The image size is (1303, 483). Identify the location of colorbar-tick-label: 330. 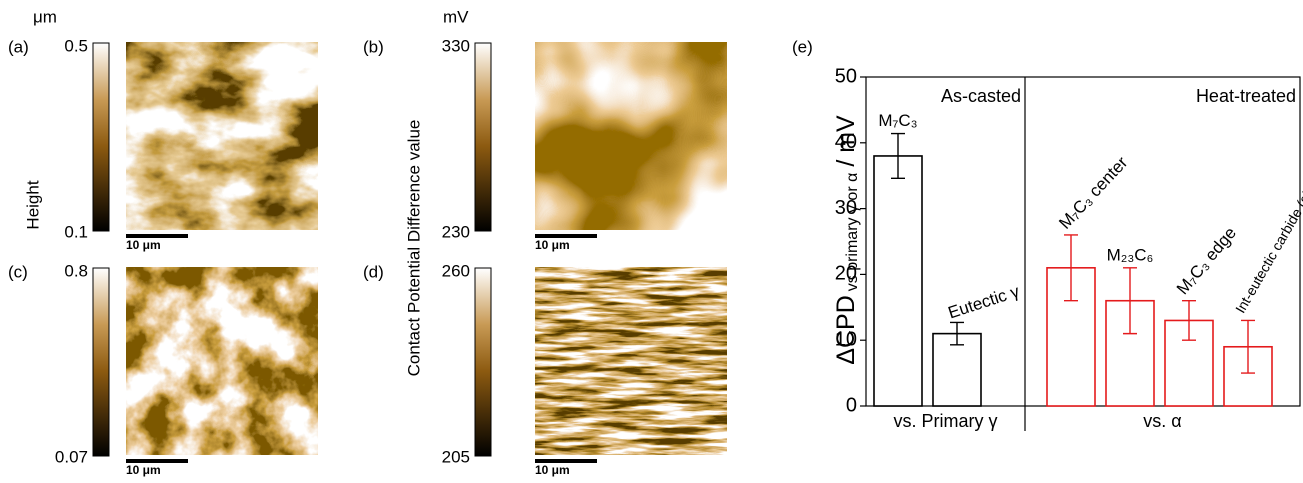
(456, 45).